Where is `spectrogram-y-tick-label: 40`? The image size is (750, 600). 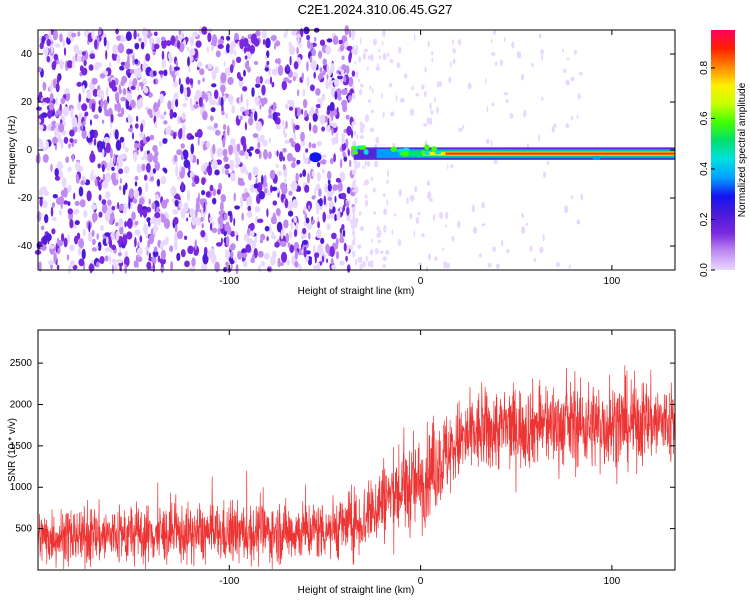
spectrogram-y-tick-label: 40 is located at coordinates (27, 54).